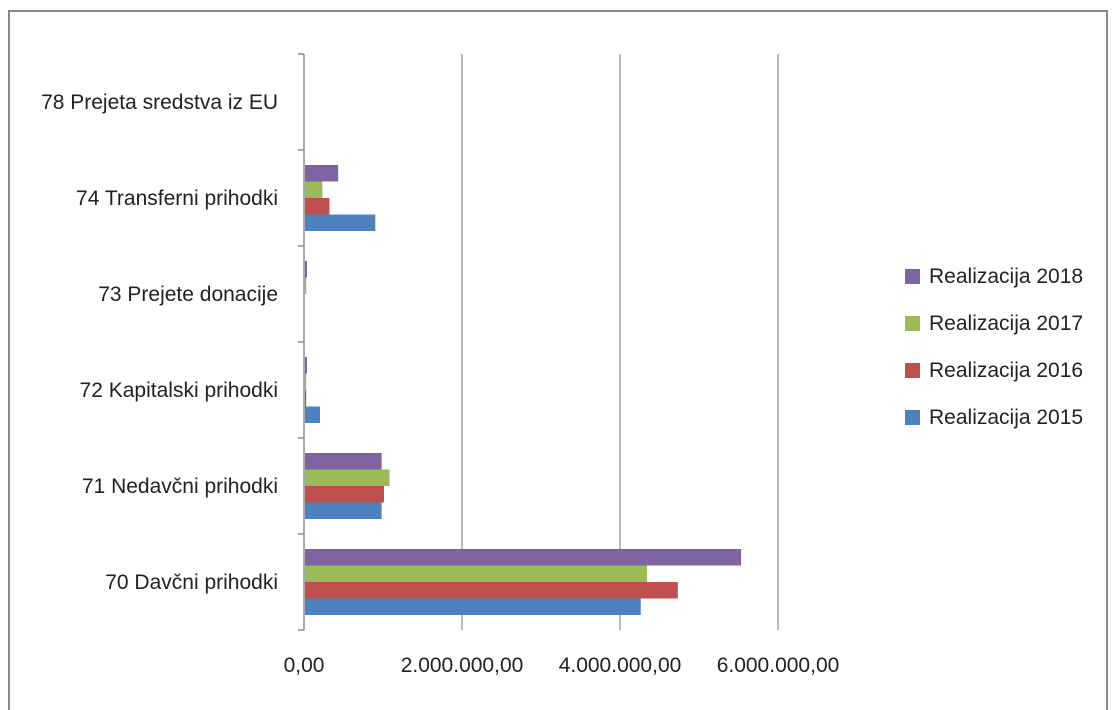  Describe the element at coordinates (1006, 417) in the screenshot. I see `legend-label: Realizacija 2015` at that location.